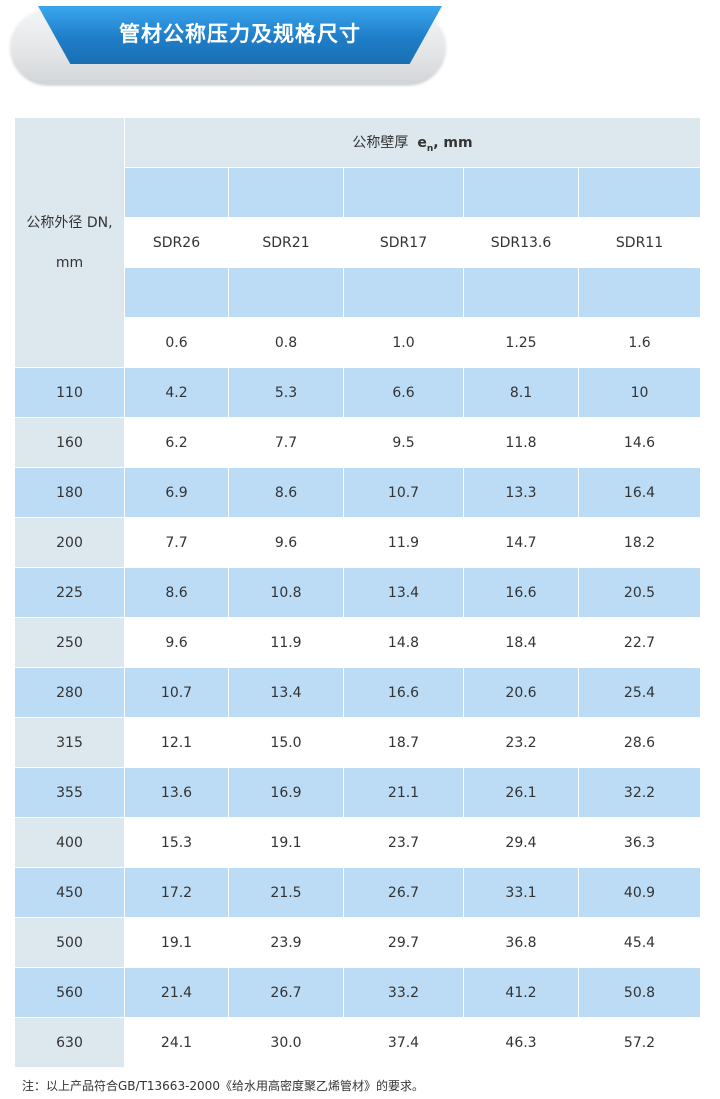 The height and width of the screenshot is (1099, 720). Describe the element at coordinates (358, 992) in the screenshot. I see `table-row: 560 21.4 26.7 33.2 41.2 50.8` at that location.